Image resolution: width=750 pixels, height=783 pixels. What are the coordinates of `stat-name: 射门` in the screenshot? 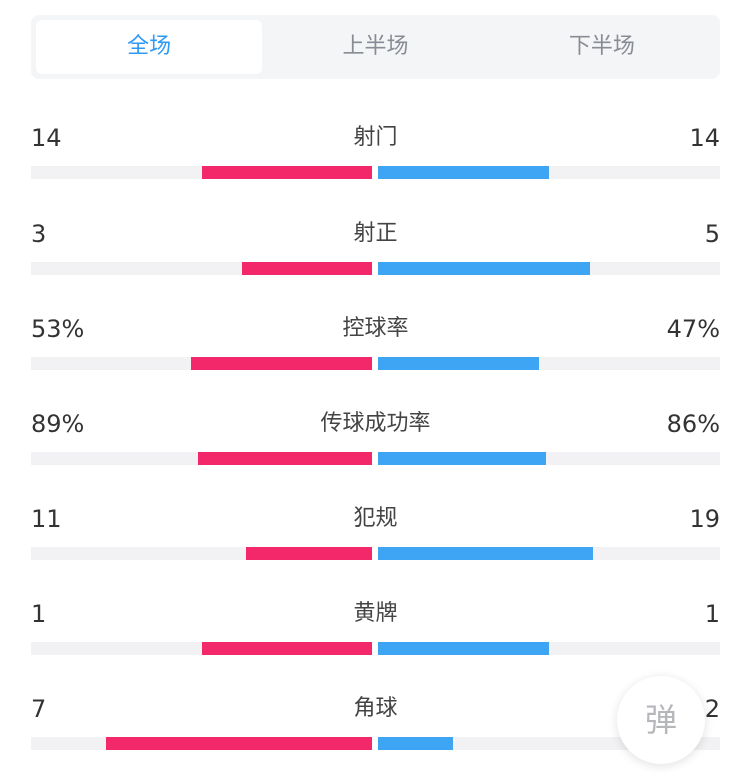 It's located at (375, 137).